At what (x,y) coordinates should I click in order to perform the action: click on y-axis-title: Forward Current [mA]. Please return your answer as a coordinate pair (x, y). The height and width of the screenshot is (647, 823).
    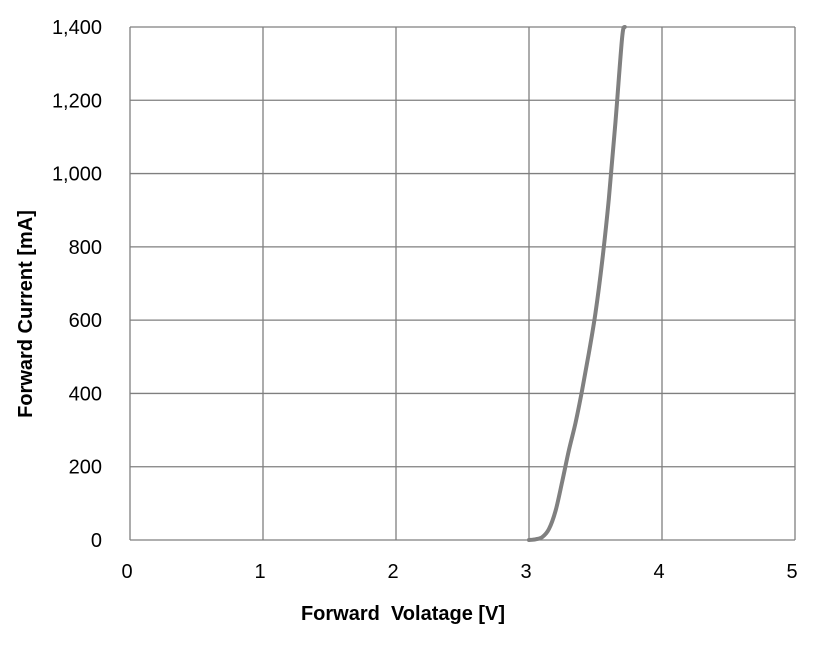
    Looking at the image, I should click on (26, 314).